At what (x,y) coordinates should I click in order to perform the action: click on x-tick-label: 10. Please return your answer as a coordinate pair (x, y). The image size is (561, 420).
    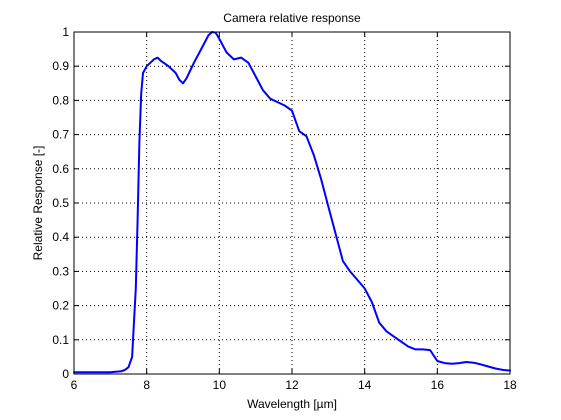
    Looking at the image, I should click on (220, 385).